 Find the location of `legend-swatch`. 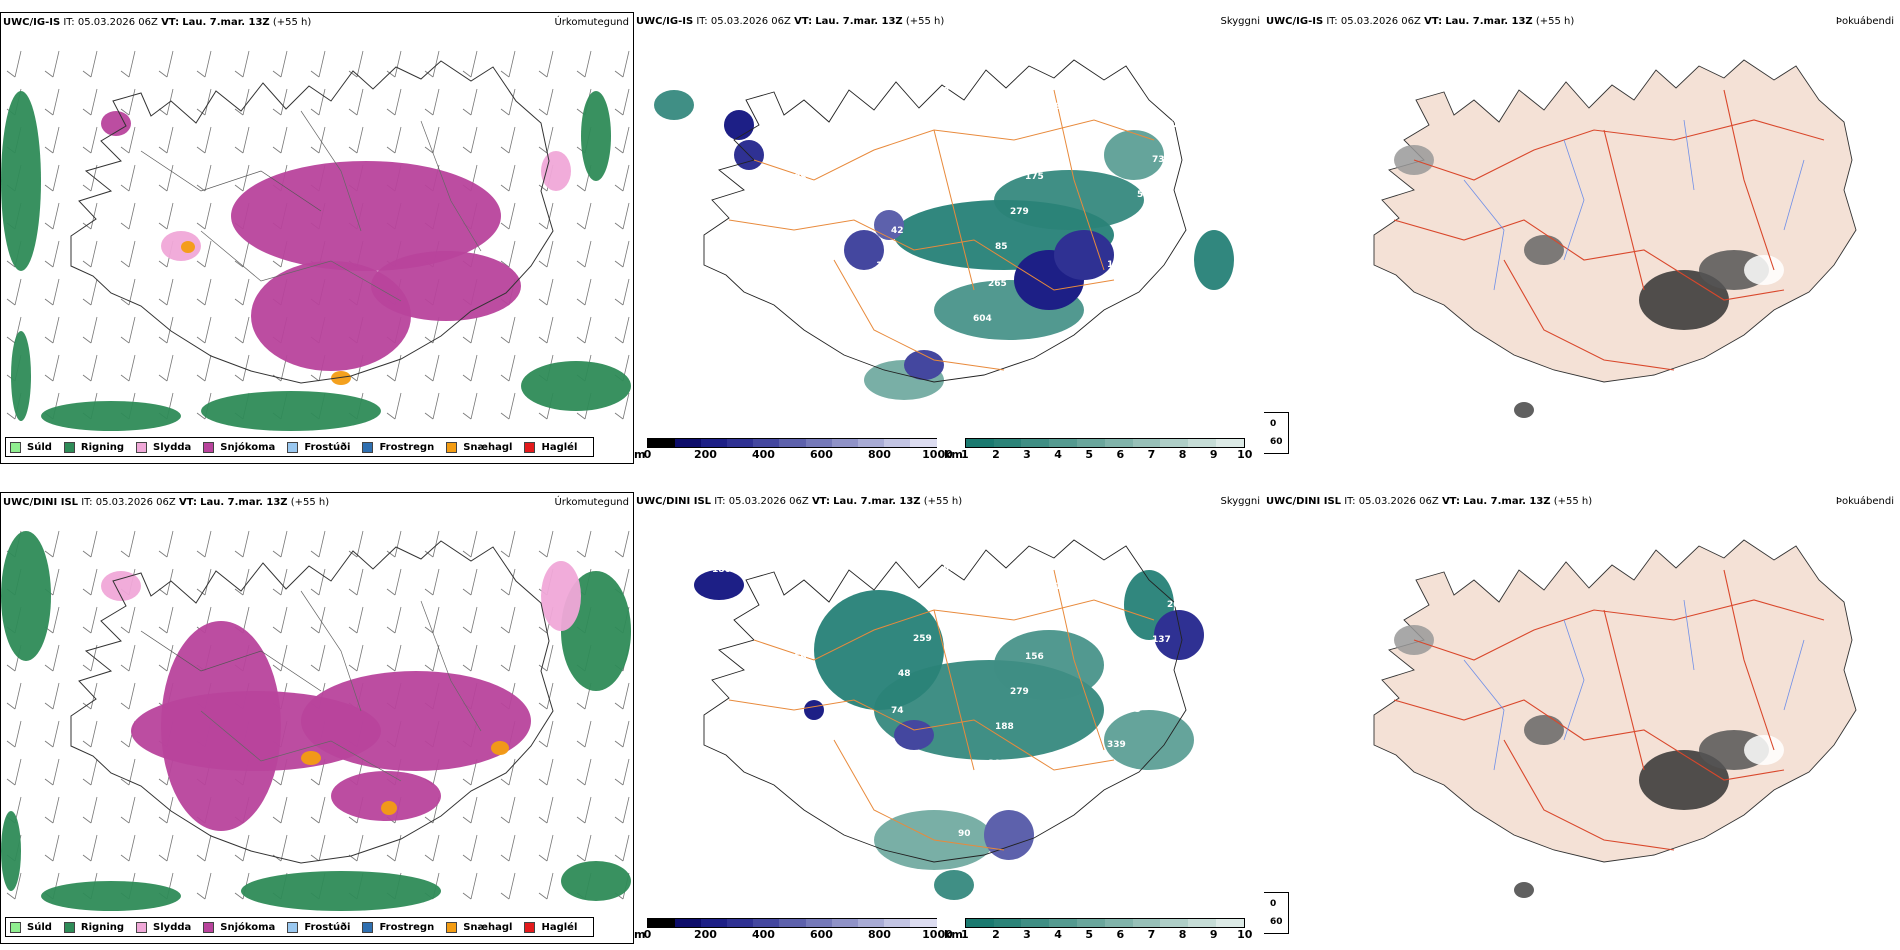

legend-swatch is located at coordinates (293, 447).